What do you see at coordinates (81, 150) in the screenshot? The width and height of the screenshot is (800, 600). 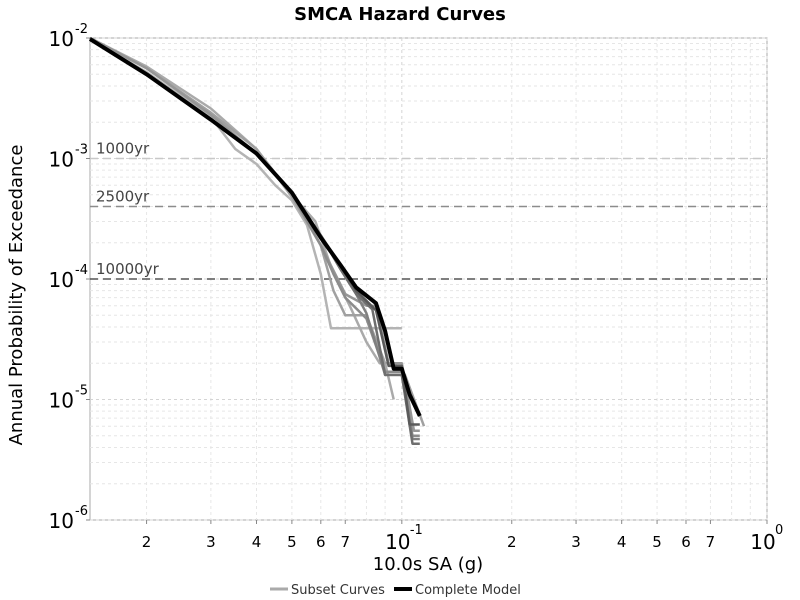 I see `y-tick-exponent: -3` at bounding box center [81, 150].